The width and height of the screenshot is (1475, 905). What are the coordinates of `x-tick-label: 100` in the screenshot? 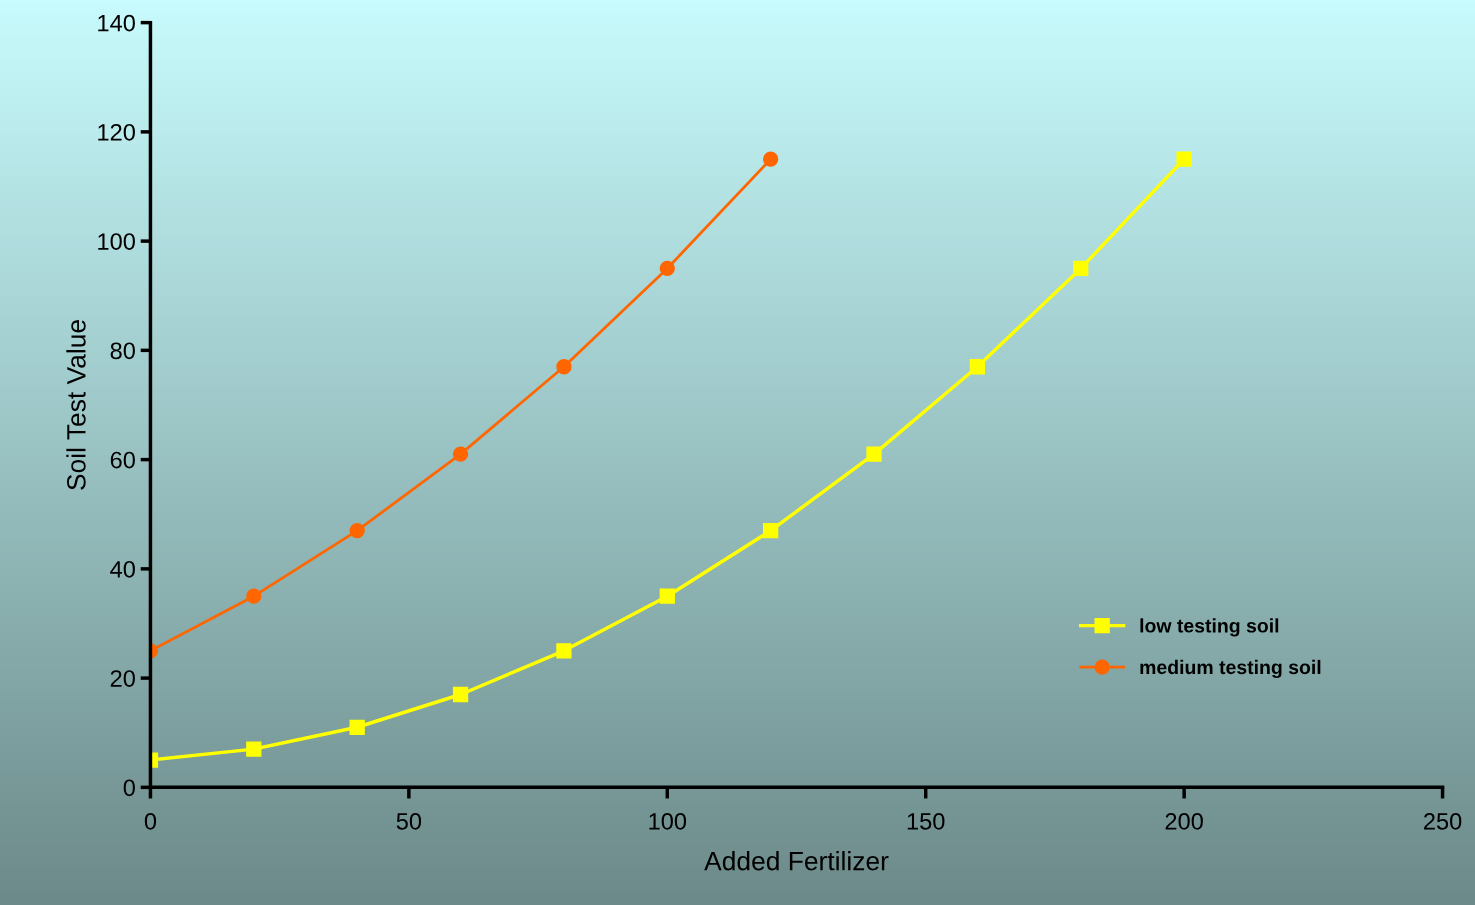 It's located at (668, 821).